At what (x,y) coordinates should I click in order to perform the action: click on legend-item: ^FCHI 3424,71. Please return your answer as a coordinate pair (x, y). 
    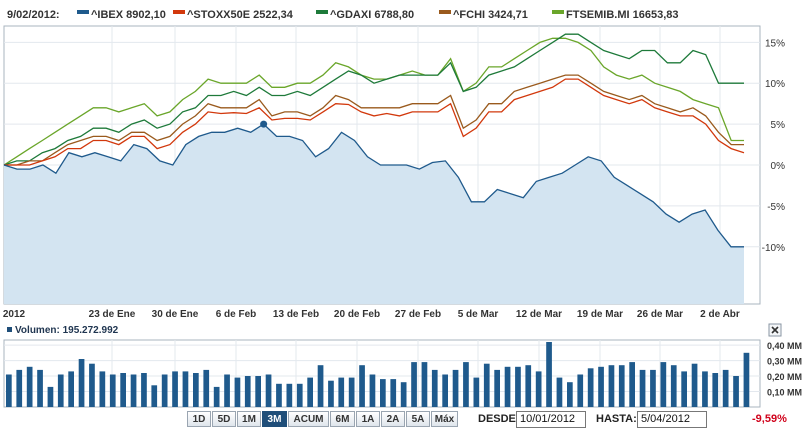
    Looking at the image, I should click on (490, 15).